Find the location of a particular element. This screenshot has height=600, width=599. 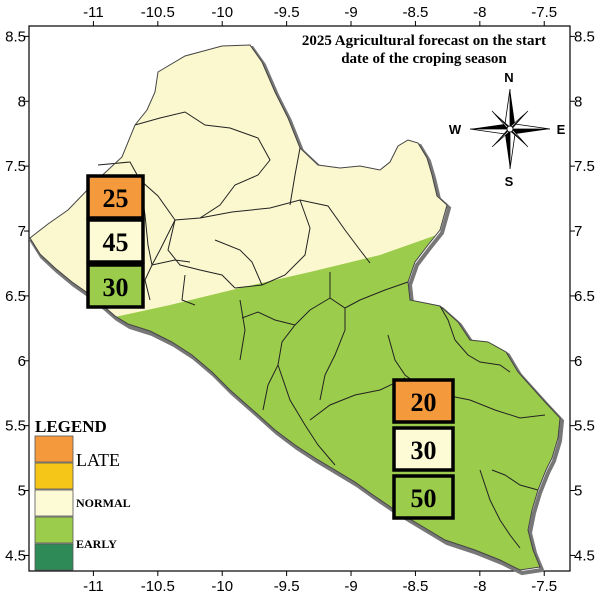

y-tick-label-right: 5.5 is located at coordinates (584, 426).